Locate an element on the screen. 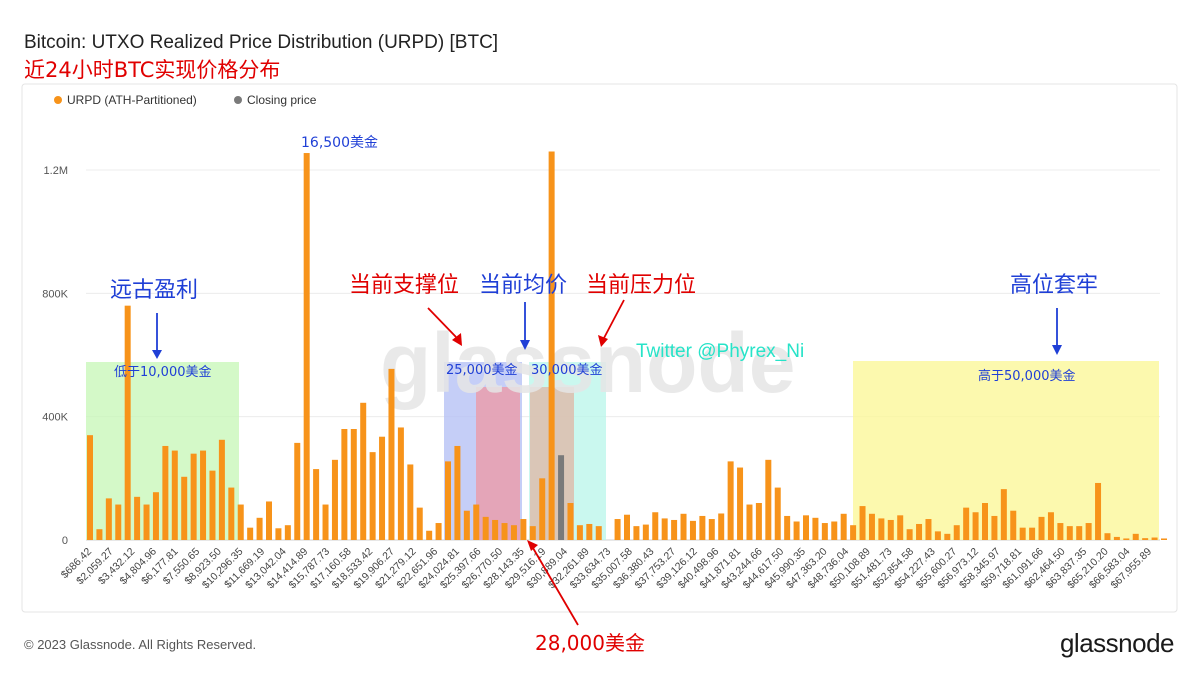 This screenshot has height=675, width=1200. legend-urpd-swatch is located at coordinates (58, 100).